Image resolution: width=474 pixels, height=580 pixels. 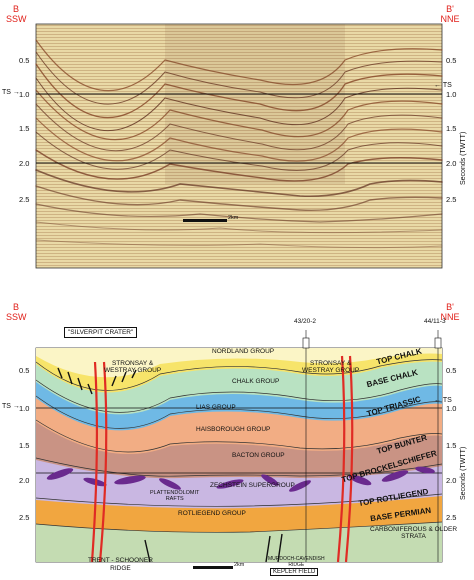 I want to click on top-y-tick-1.0-right: 1.0, so click(x=451, y=94).